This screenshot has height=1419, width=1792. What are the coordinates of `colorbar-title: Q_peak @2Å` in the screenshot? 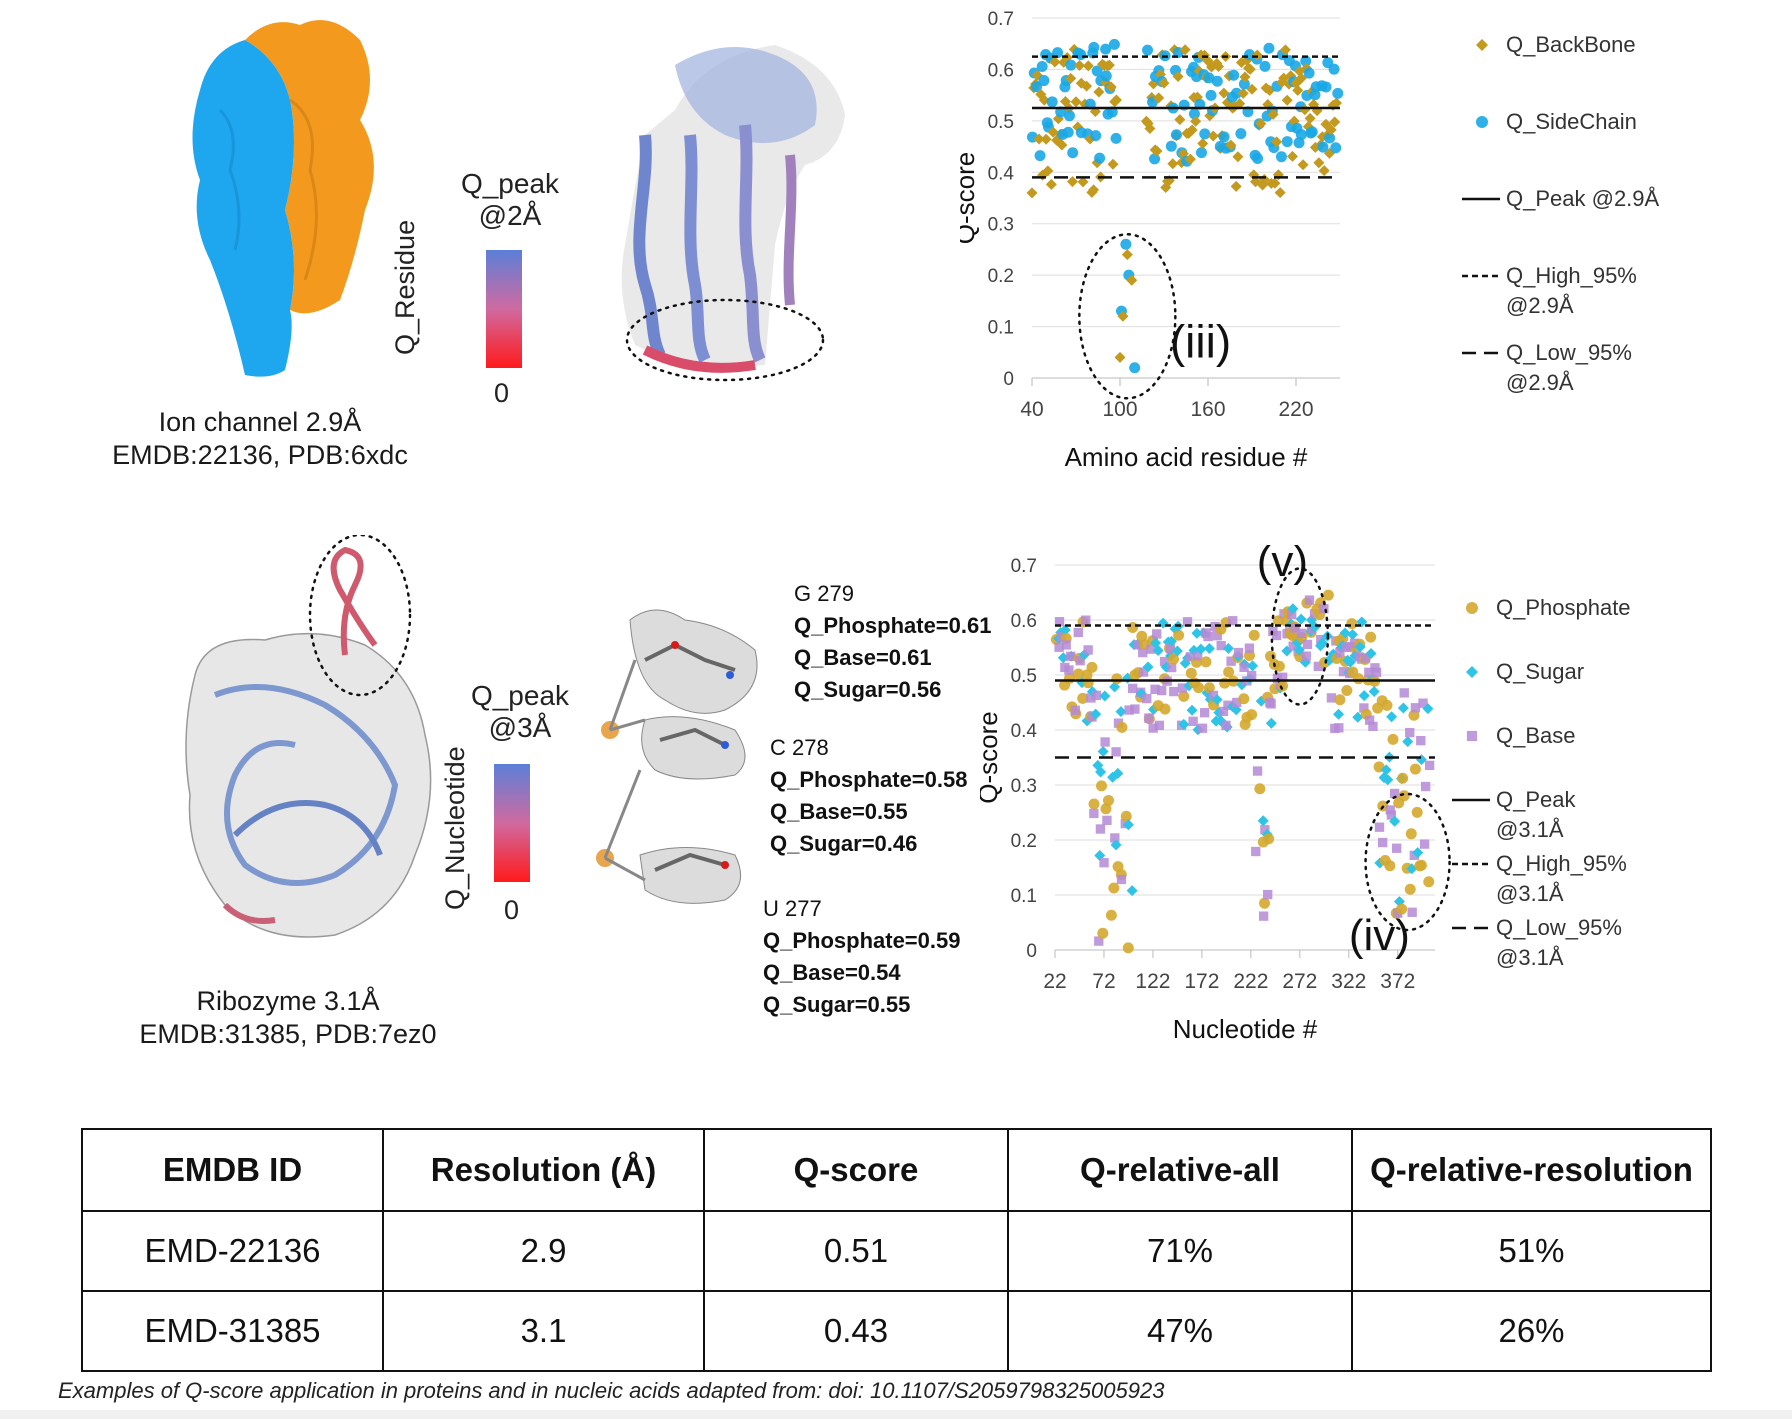 It's located at (510, 200).